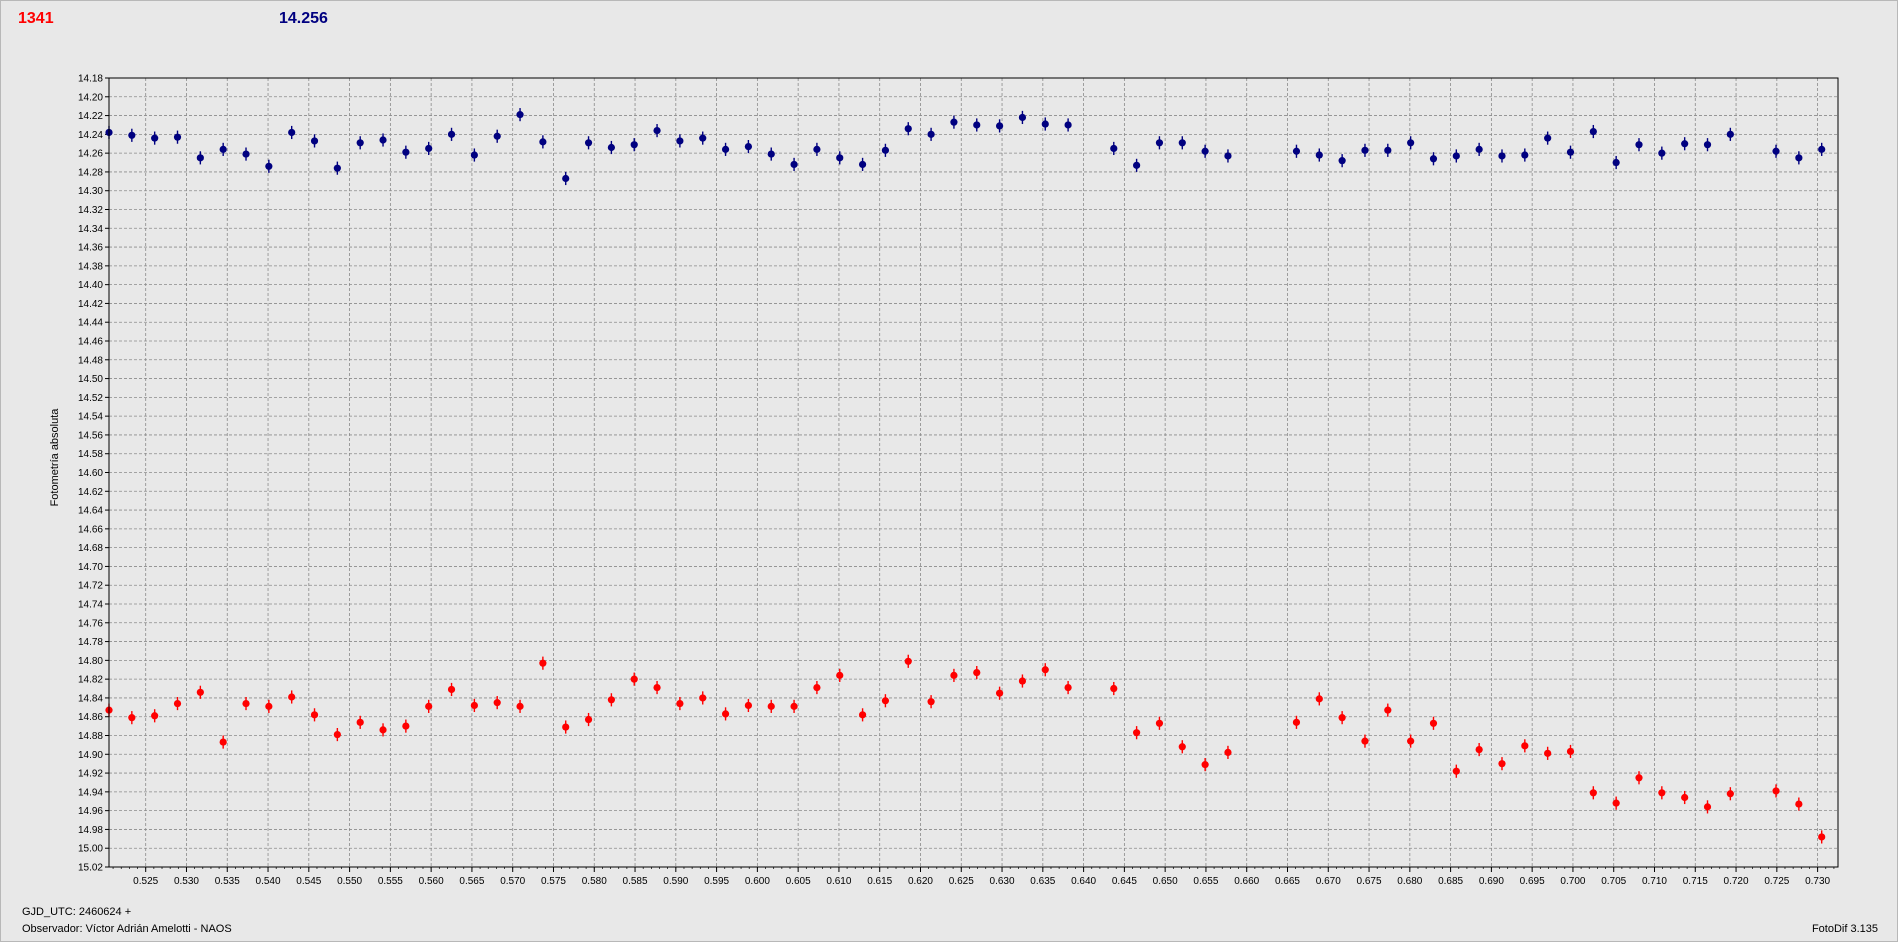 This screenshot has height=942, width=1898. Describe the element at coordinates (90, 623) in the screenshot. I see `y-tick-label: 14.76` at that location.